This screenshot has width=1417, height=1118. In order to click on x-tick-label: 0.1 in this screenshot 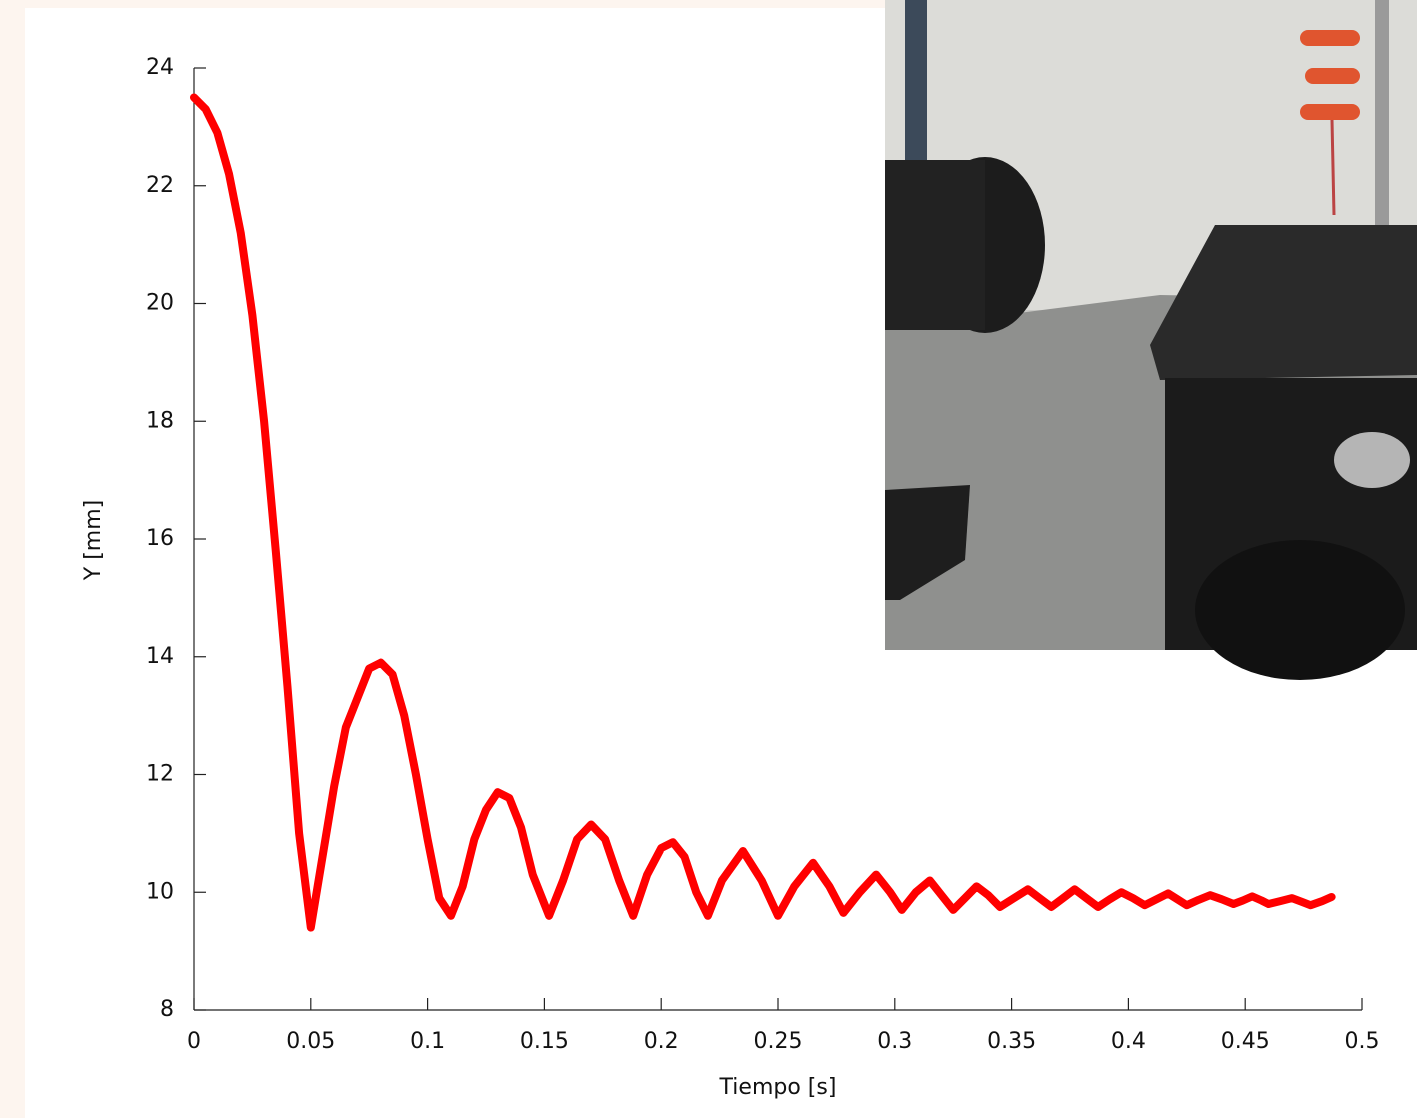, I will do `click(427, 1041)`.